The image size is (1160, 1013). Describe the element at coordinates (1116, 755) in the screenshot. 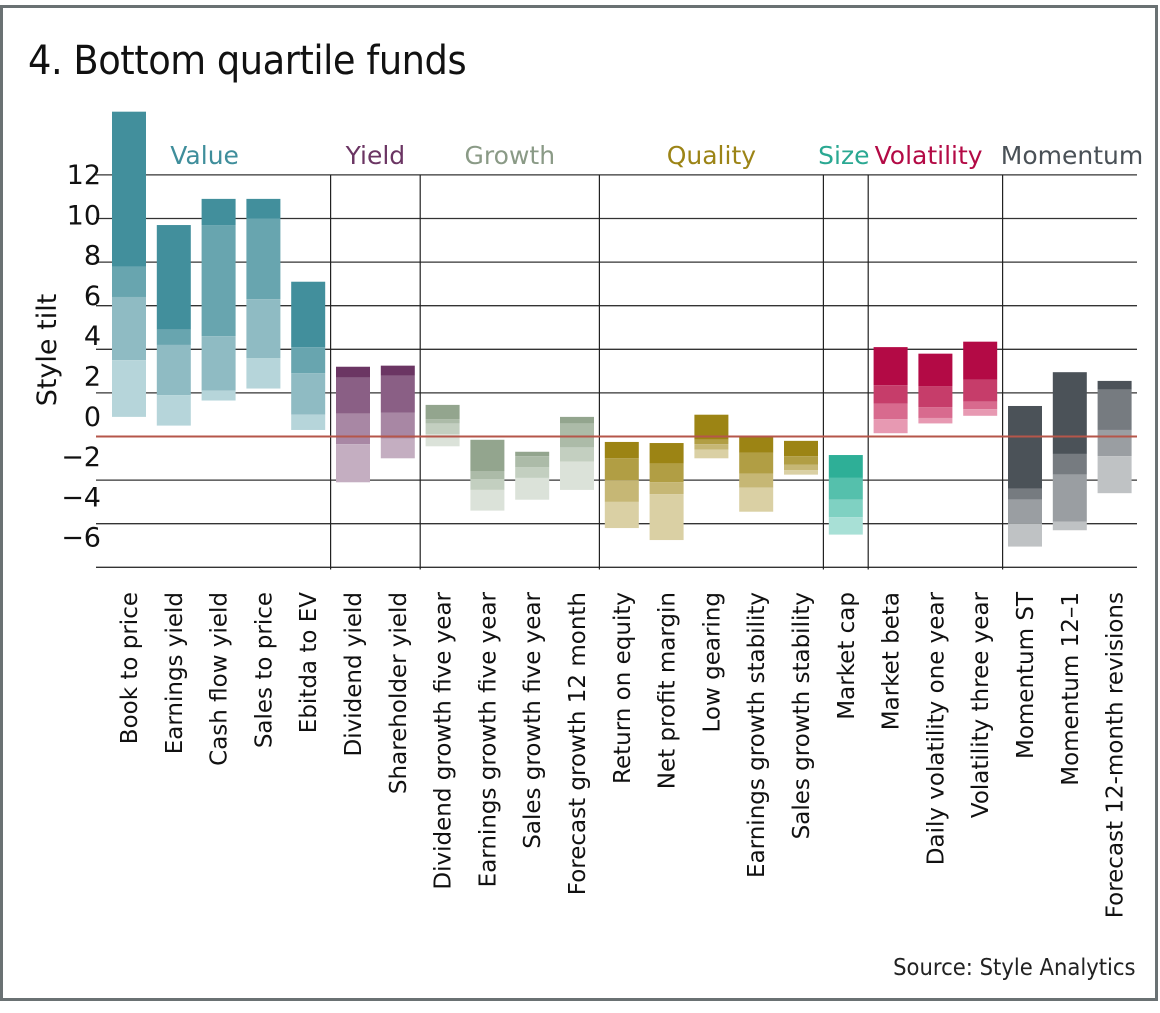

I see `x-tick-label: Forecast 12-month revisions` at that location.